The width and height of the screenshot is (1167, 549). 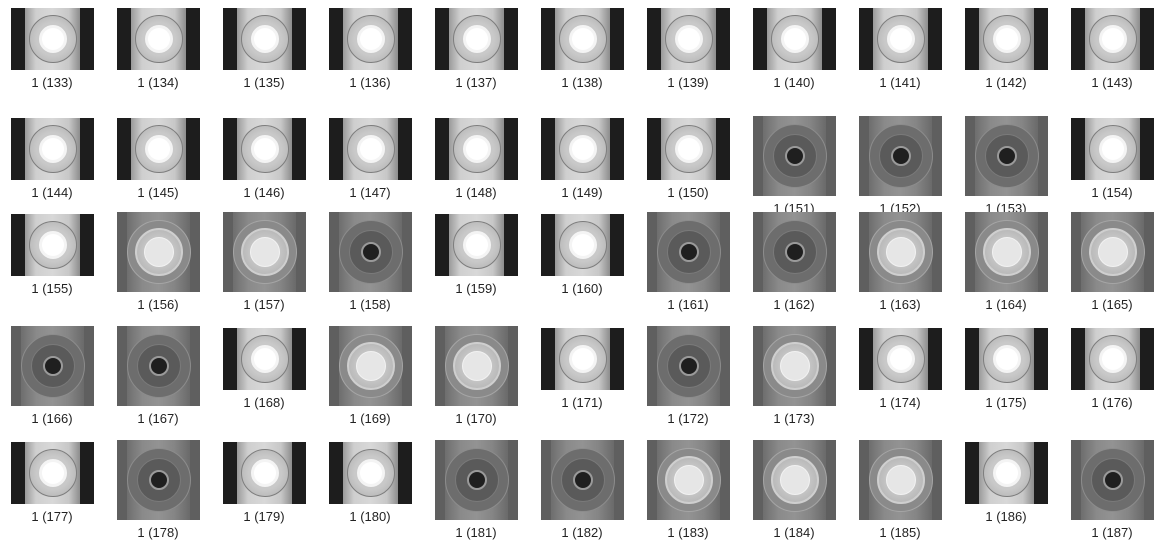 I want to click on thumbnail-label: 1 (137), so click(x=476, y=82).